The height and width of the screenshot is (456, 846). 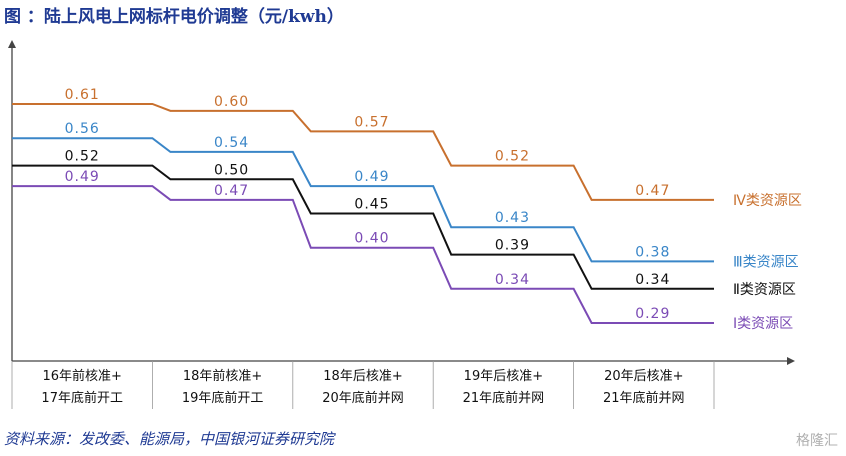 What do you see at coordinates (817, 441) in the screenshot?
I see `watermark-logo: 格隆汇` at bounding box center [817, 441].